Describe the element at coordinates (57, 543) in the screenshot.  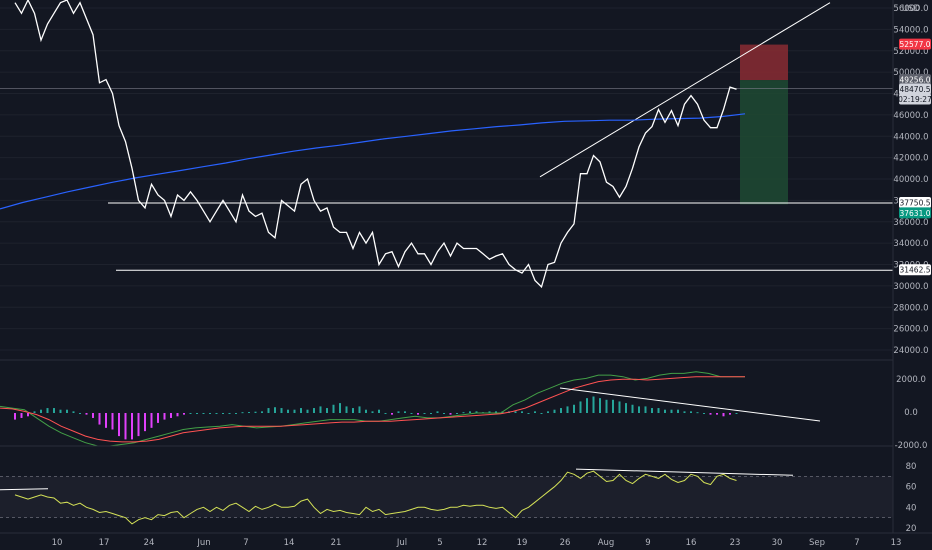
I see `time-axis-label: 10` at that location.